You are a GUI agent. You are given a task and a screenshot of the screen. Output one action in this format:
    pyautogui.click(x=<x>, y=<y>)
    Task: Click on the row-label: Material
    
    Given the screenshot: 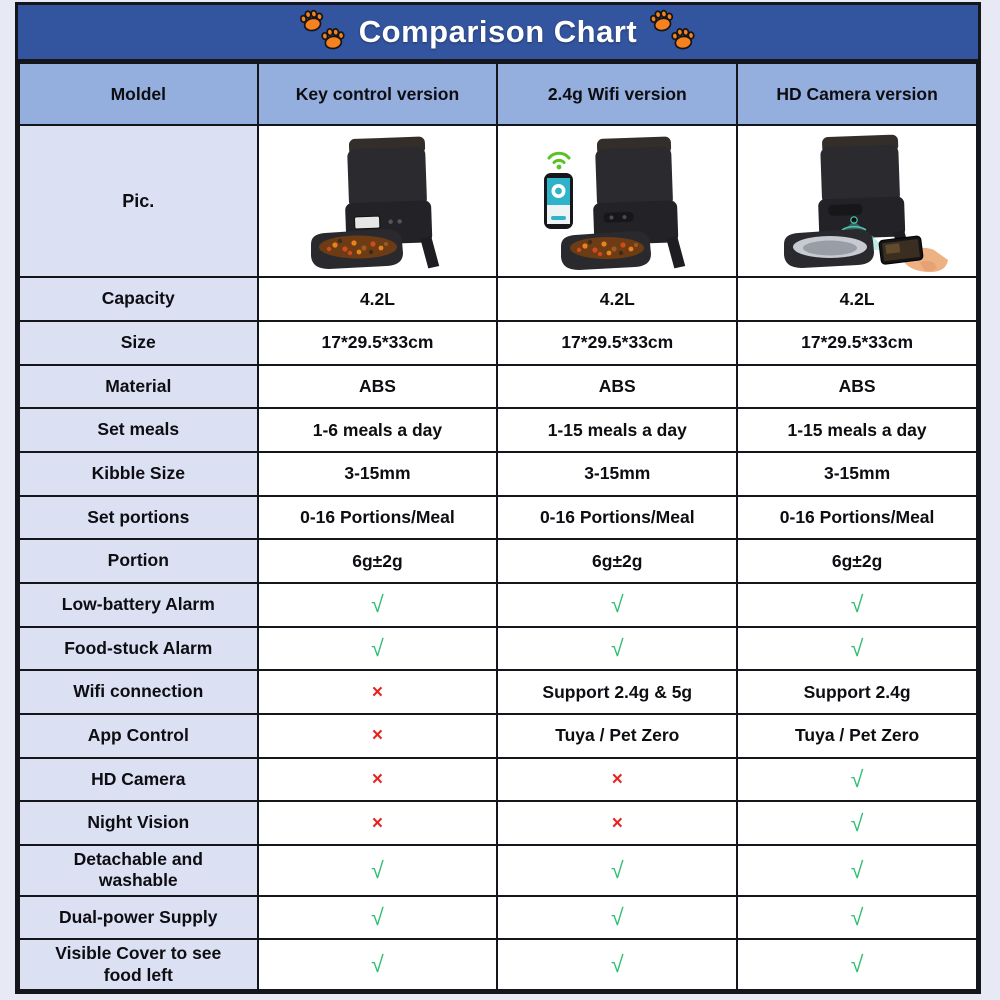 What is the action you would take?
    pyautogui.click(x=138, y=386)
    